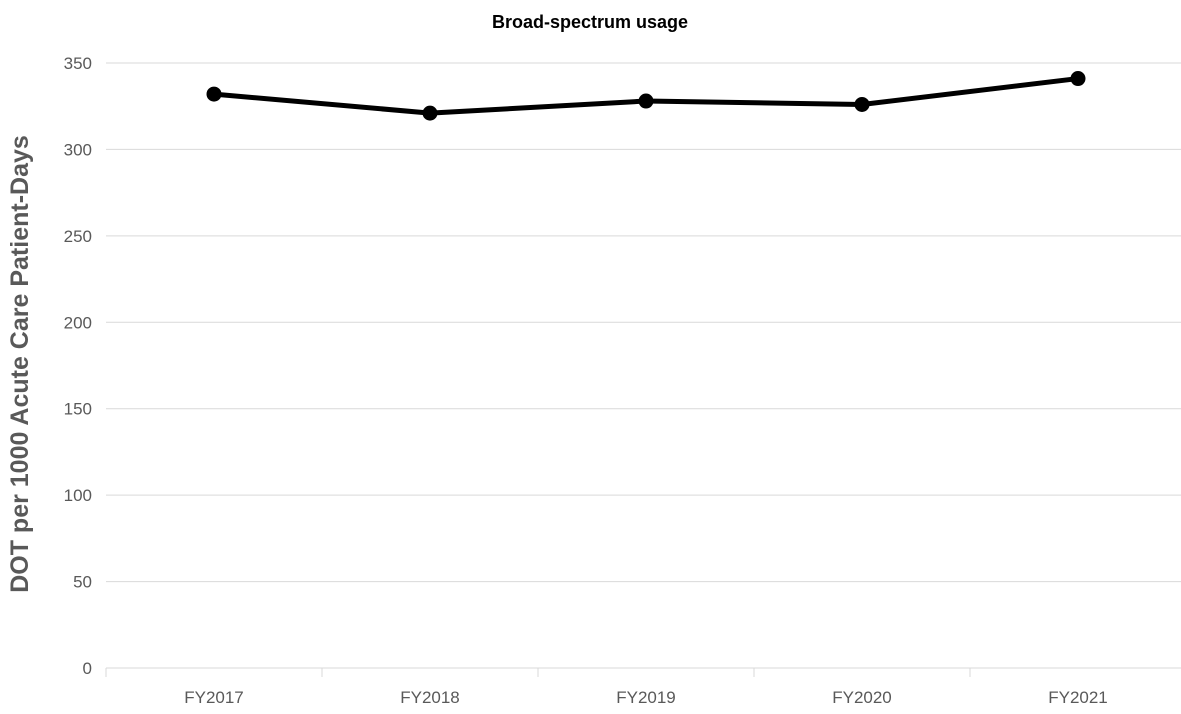  What do you see at coordinates (590, 22) in the screenshot?
I see `chart-title: Broad-spectrum usage` at bounding box center [590, 22].